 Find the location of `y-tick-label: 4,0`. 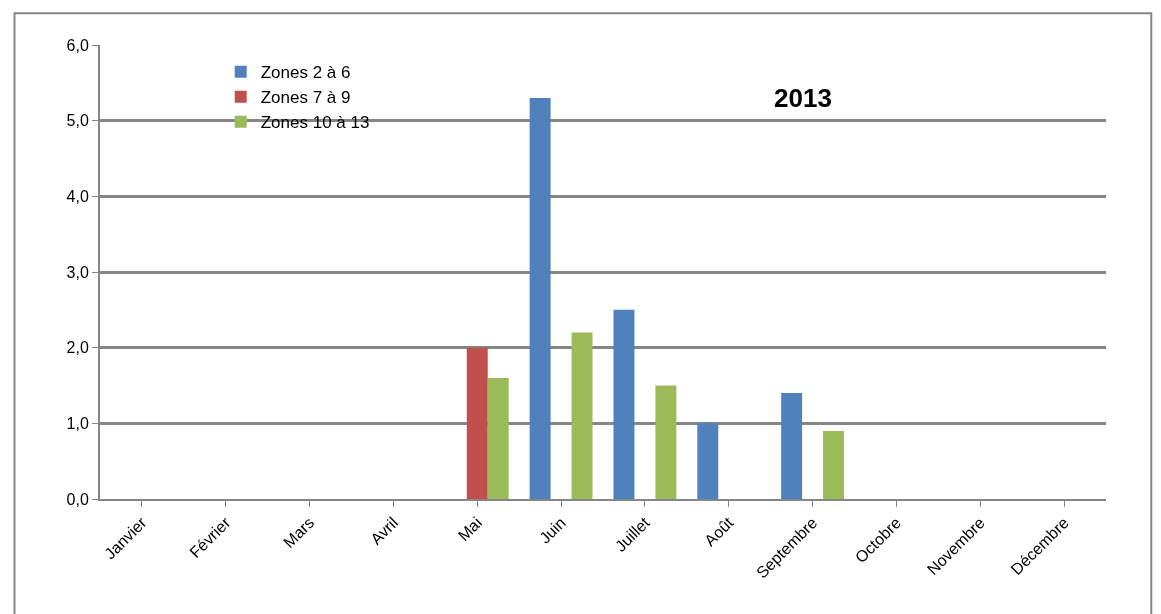

y-tick-label: 4,0 is located at coordinates (77, 196).